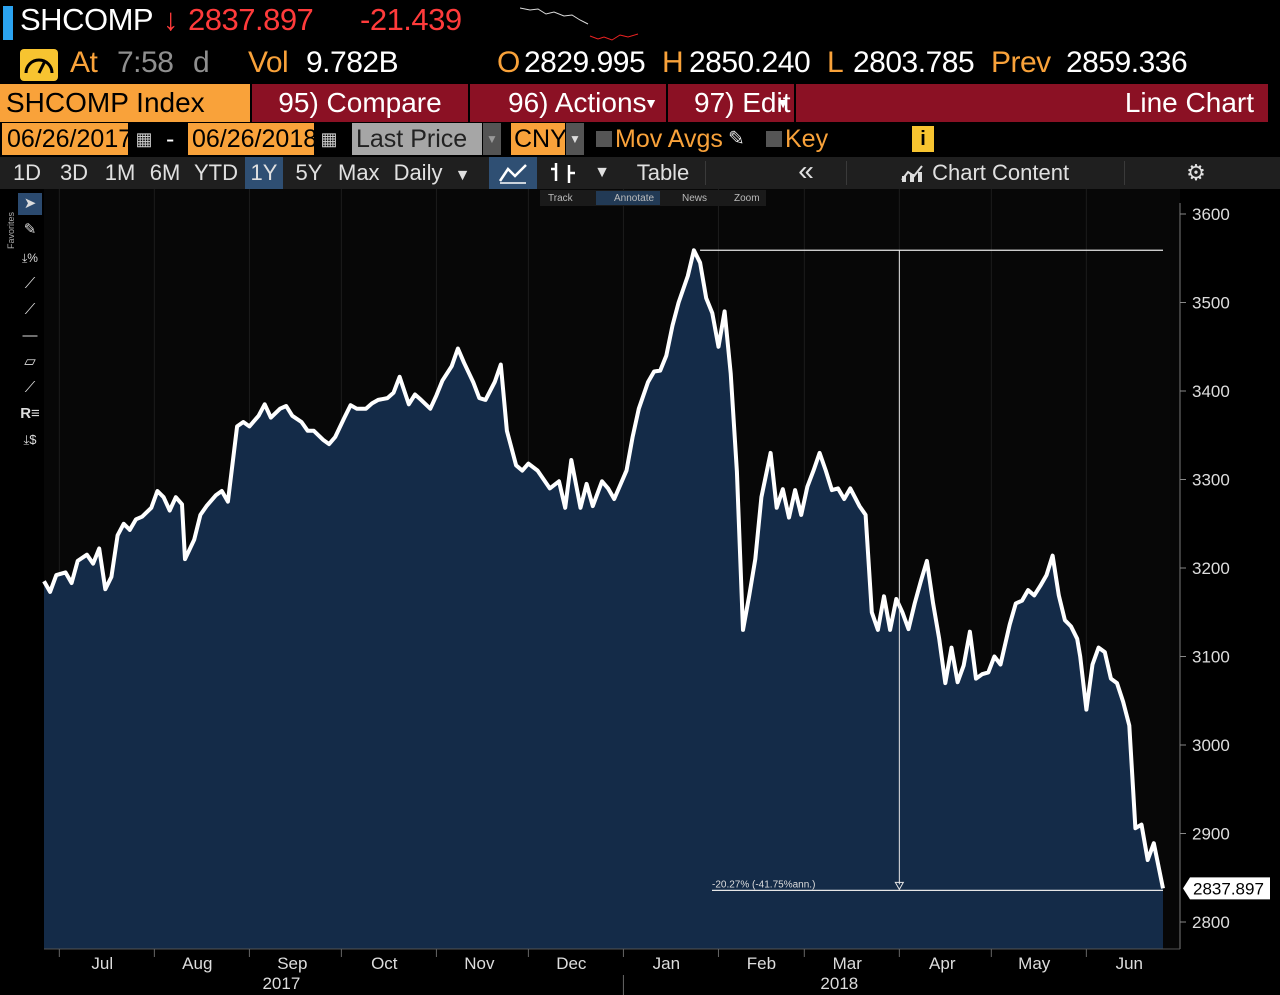  Describe the element at coordinates (1032, 103) in the screenshot. I see `view-title: Line Chart` at that location.